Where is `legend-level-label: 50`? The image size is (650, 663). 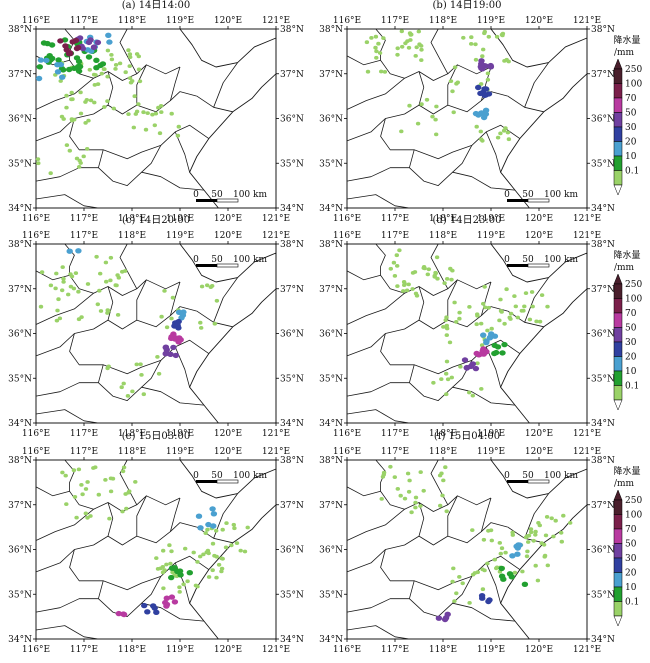
legend-level-label: 50 is located at coordinates (631, 329).